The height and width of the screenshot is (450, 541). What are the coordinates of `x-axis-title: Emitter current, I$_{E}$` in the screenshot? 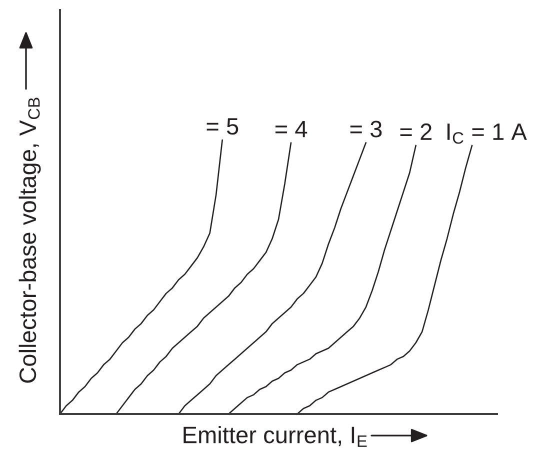 It's located at (275, 436).